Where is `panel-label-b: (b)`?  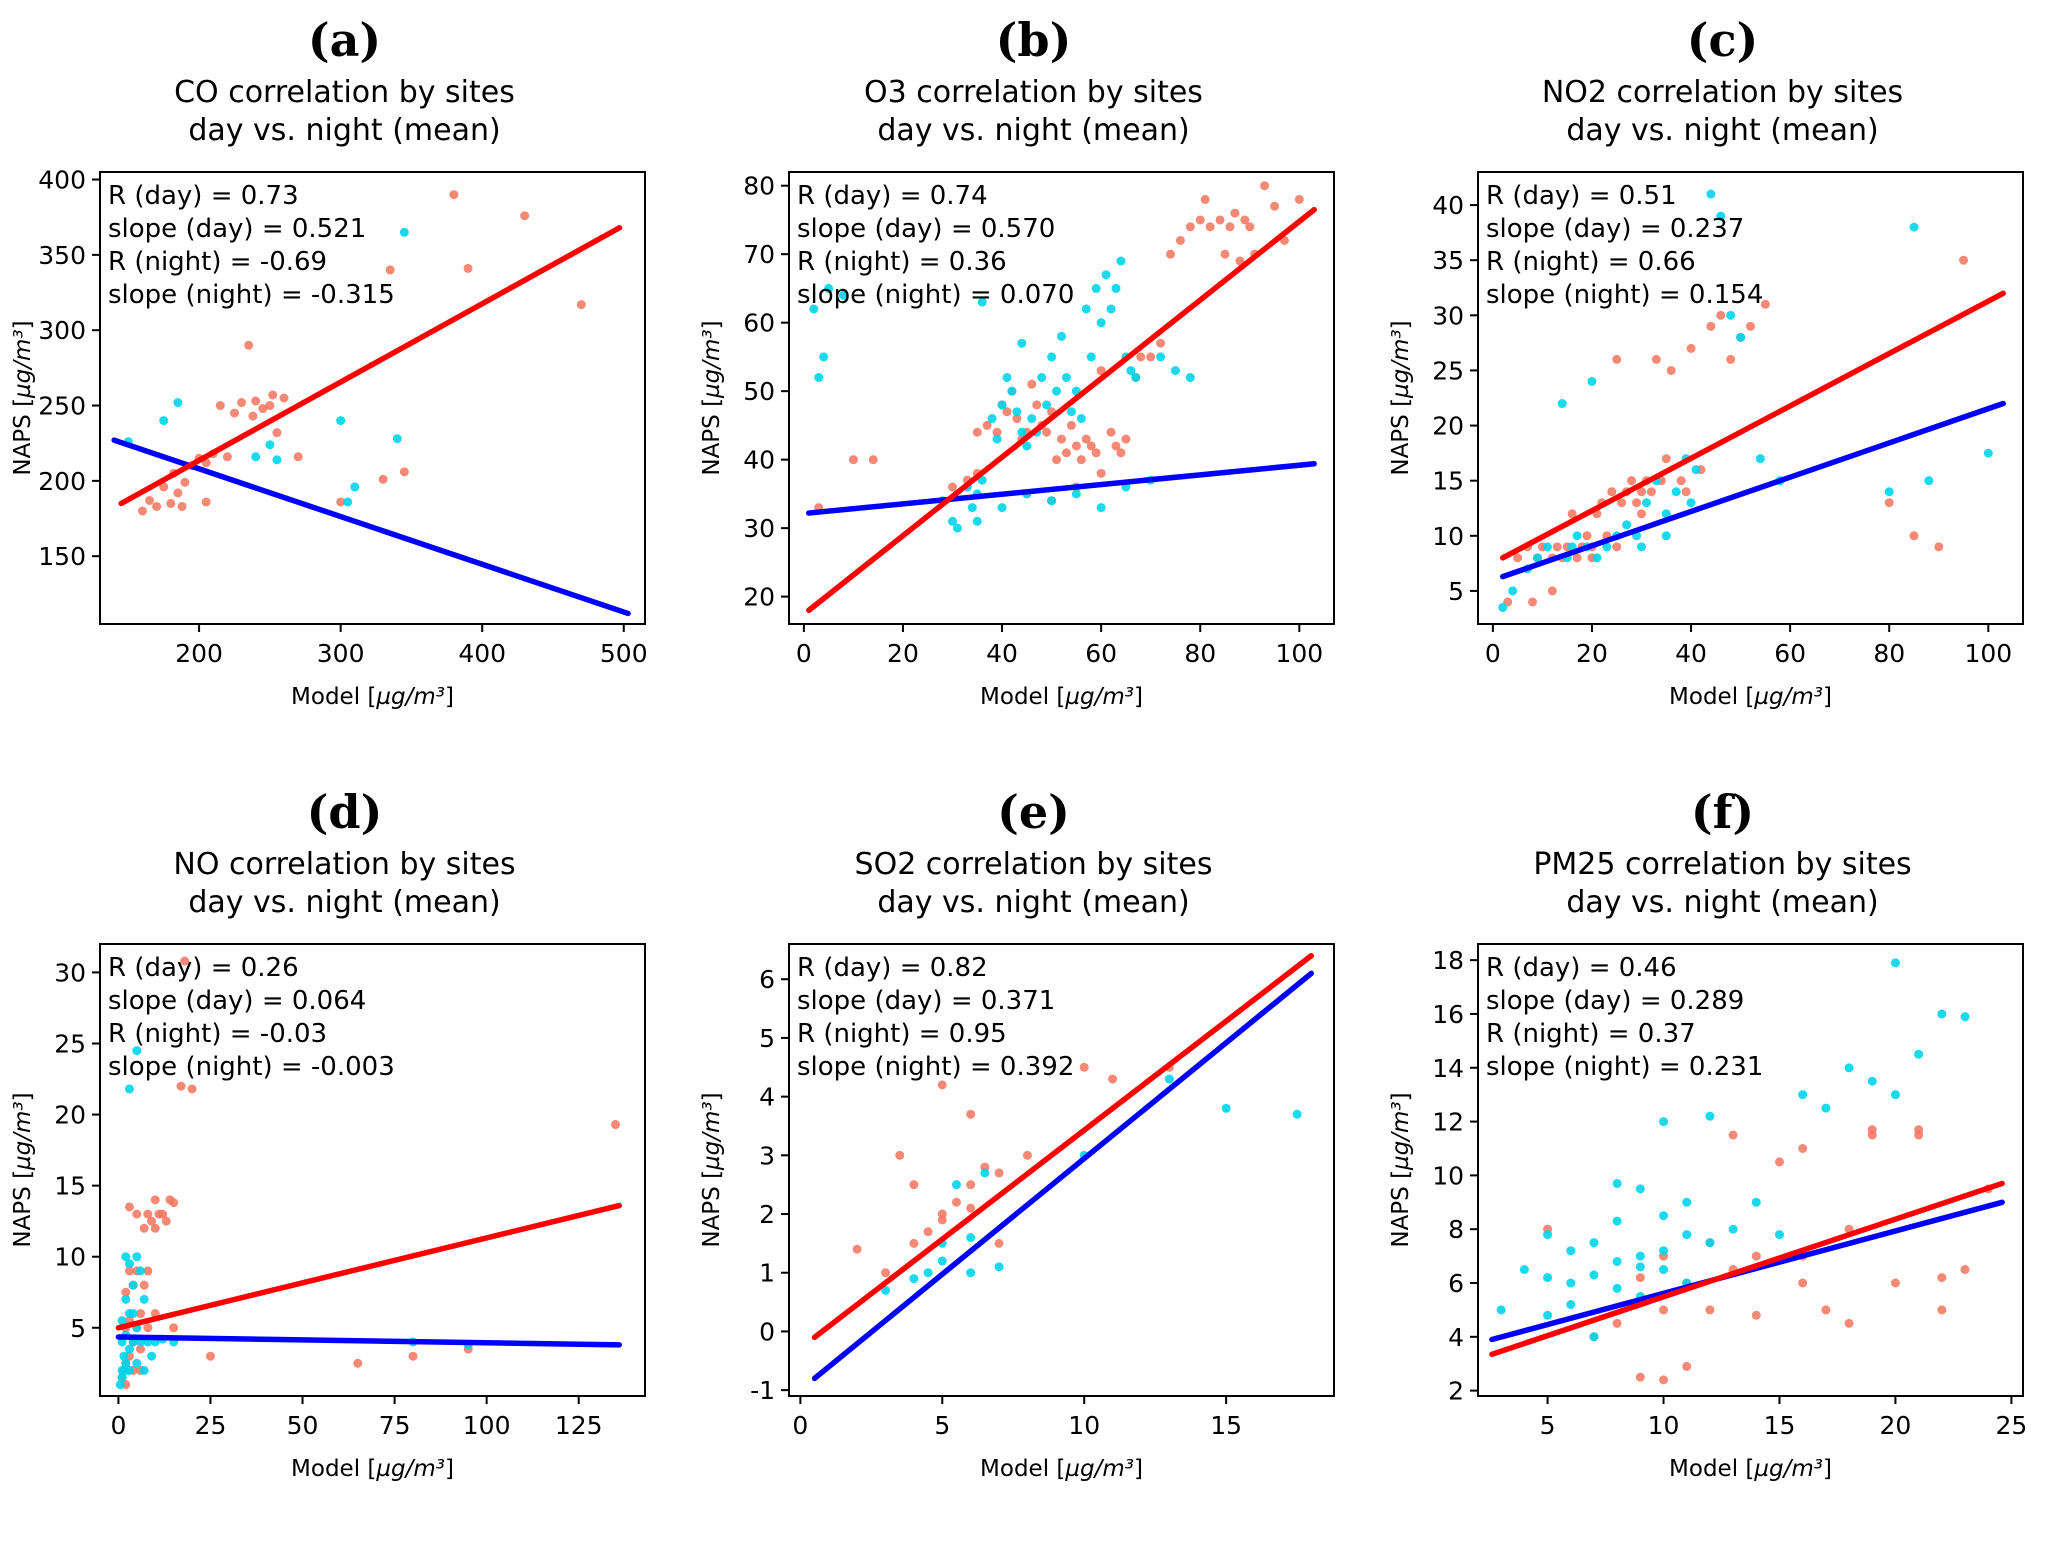
panel-label-b: (b) is located at coordinates (1033, 40).